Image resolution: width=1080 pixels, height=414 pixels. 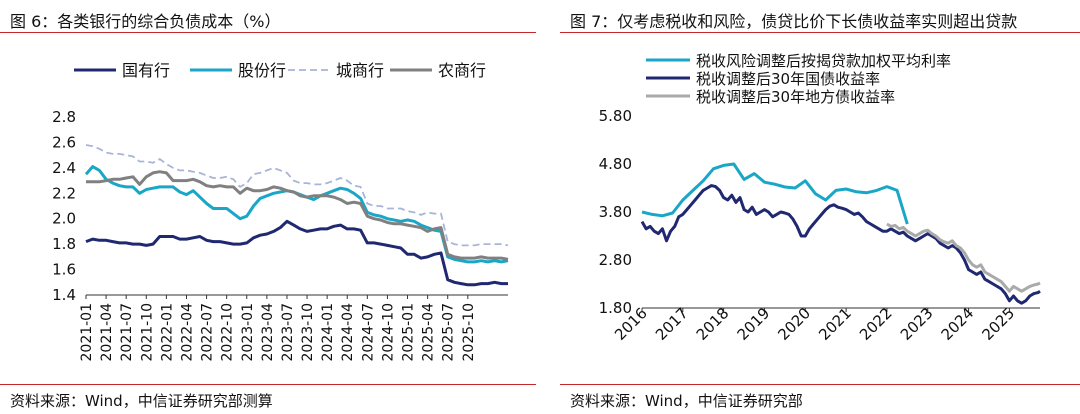 I want to click on x-tick-label: 2018, so click(x=713, y=324).